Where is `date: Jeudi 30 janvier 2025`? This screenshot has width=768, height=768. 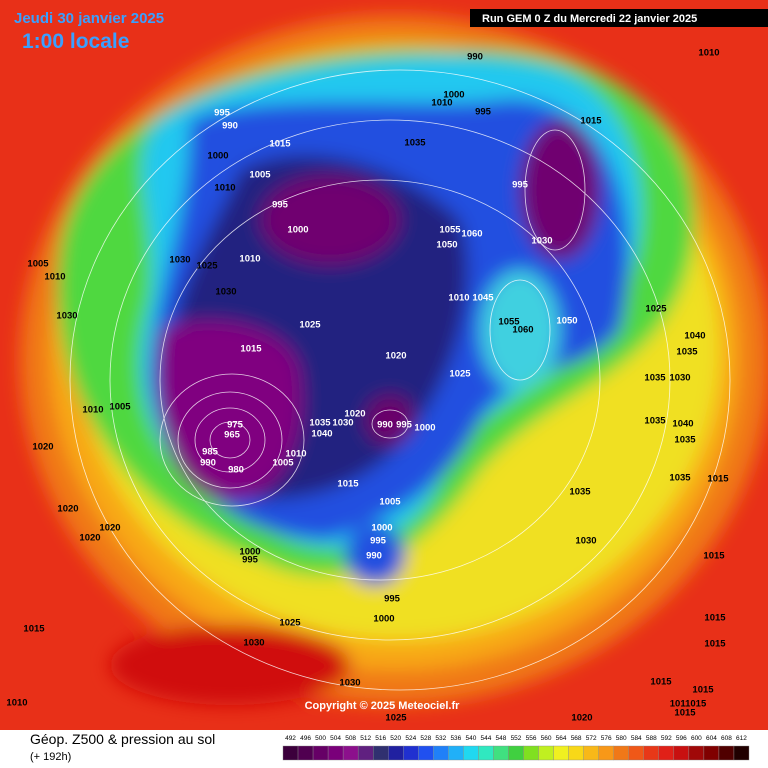
date: Jeudi 30 janvier 2025 is located at coordinates (89, 18).